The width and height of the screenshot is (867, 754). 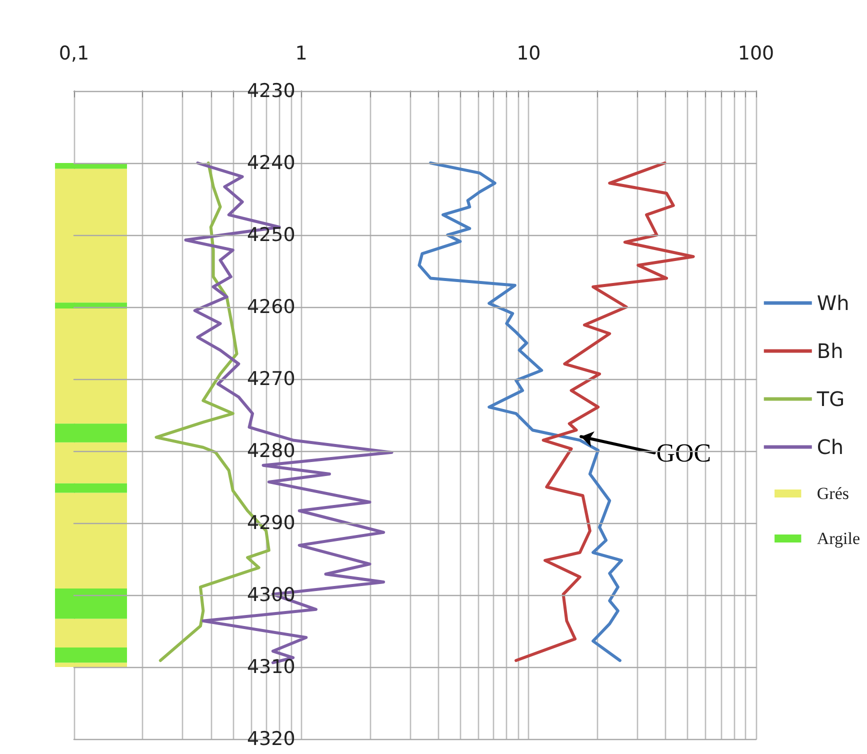 I want to click on x-tick-label: 10, so click(x=528, y=53).